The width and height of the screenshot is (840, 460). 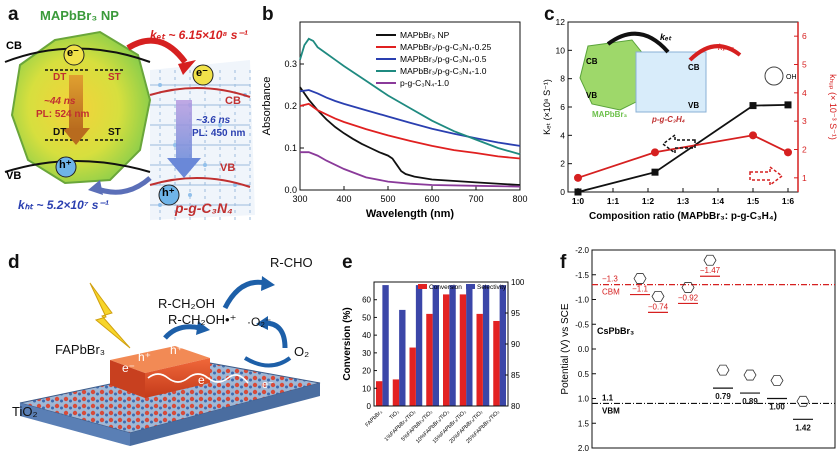 What do you see at coordinates (387, 199) in the screenshot?
I see `x-tick-label: 500` at bounding box center [387, 199].